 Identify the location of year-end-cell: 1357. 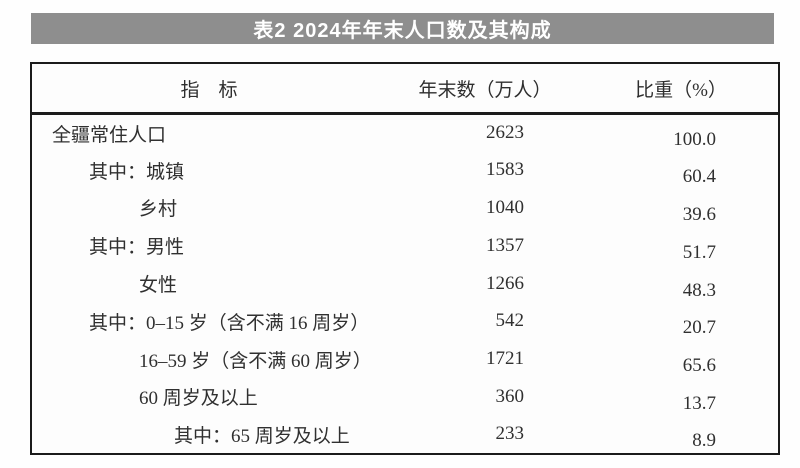
(485, 246).